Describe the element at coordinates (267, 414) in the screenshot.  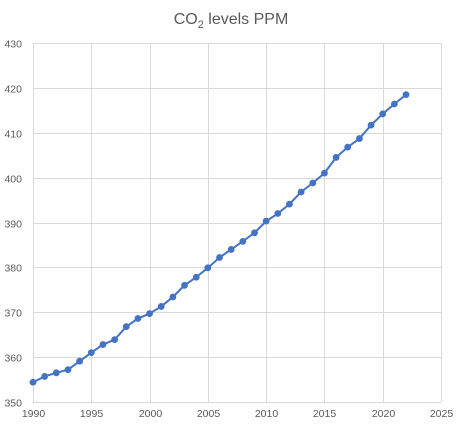
I see `x-tick-label: 2010` at that location.